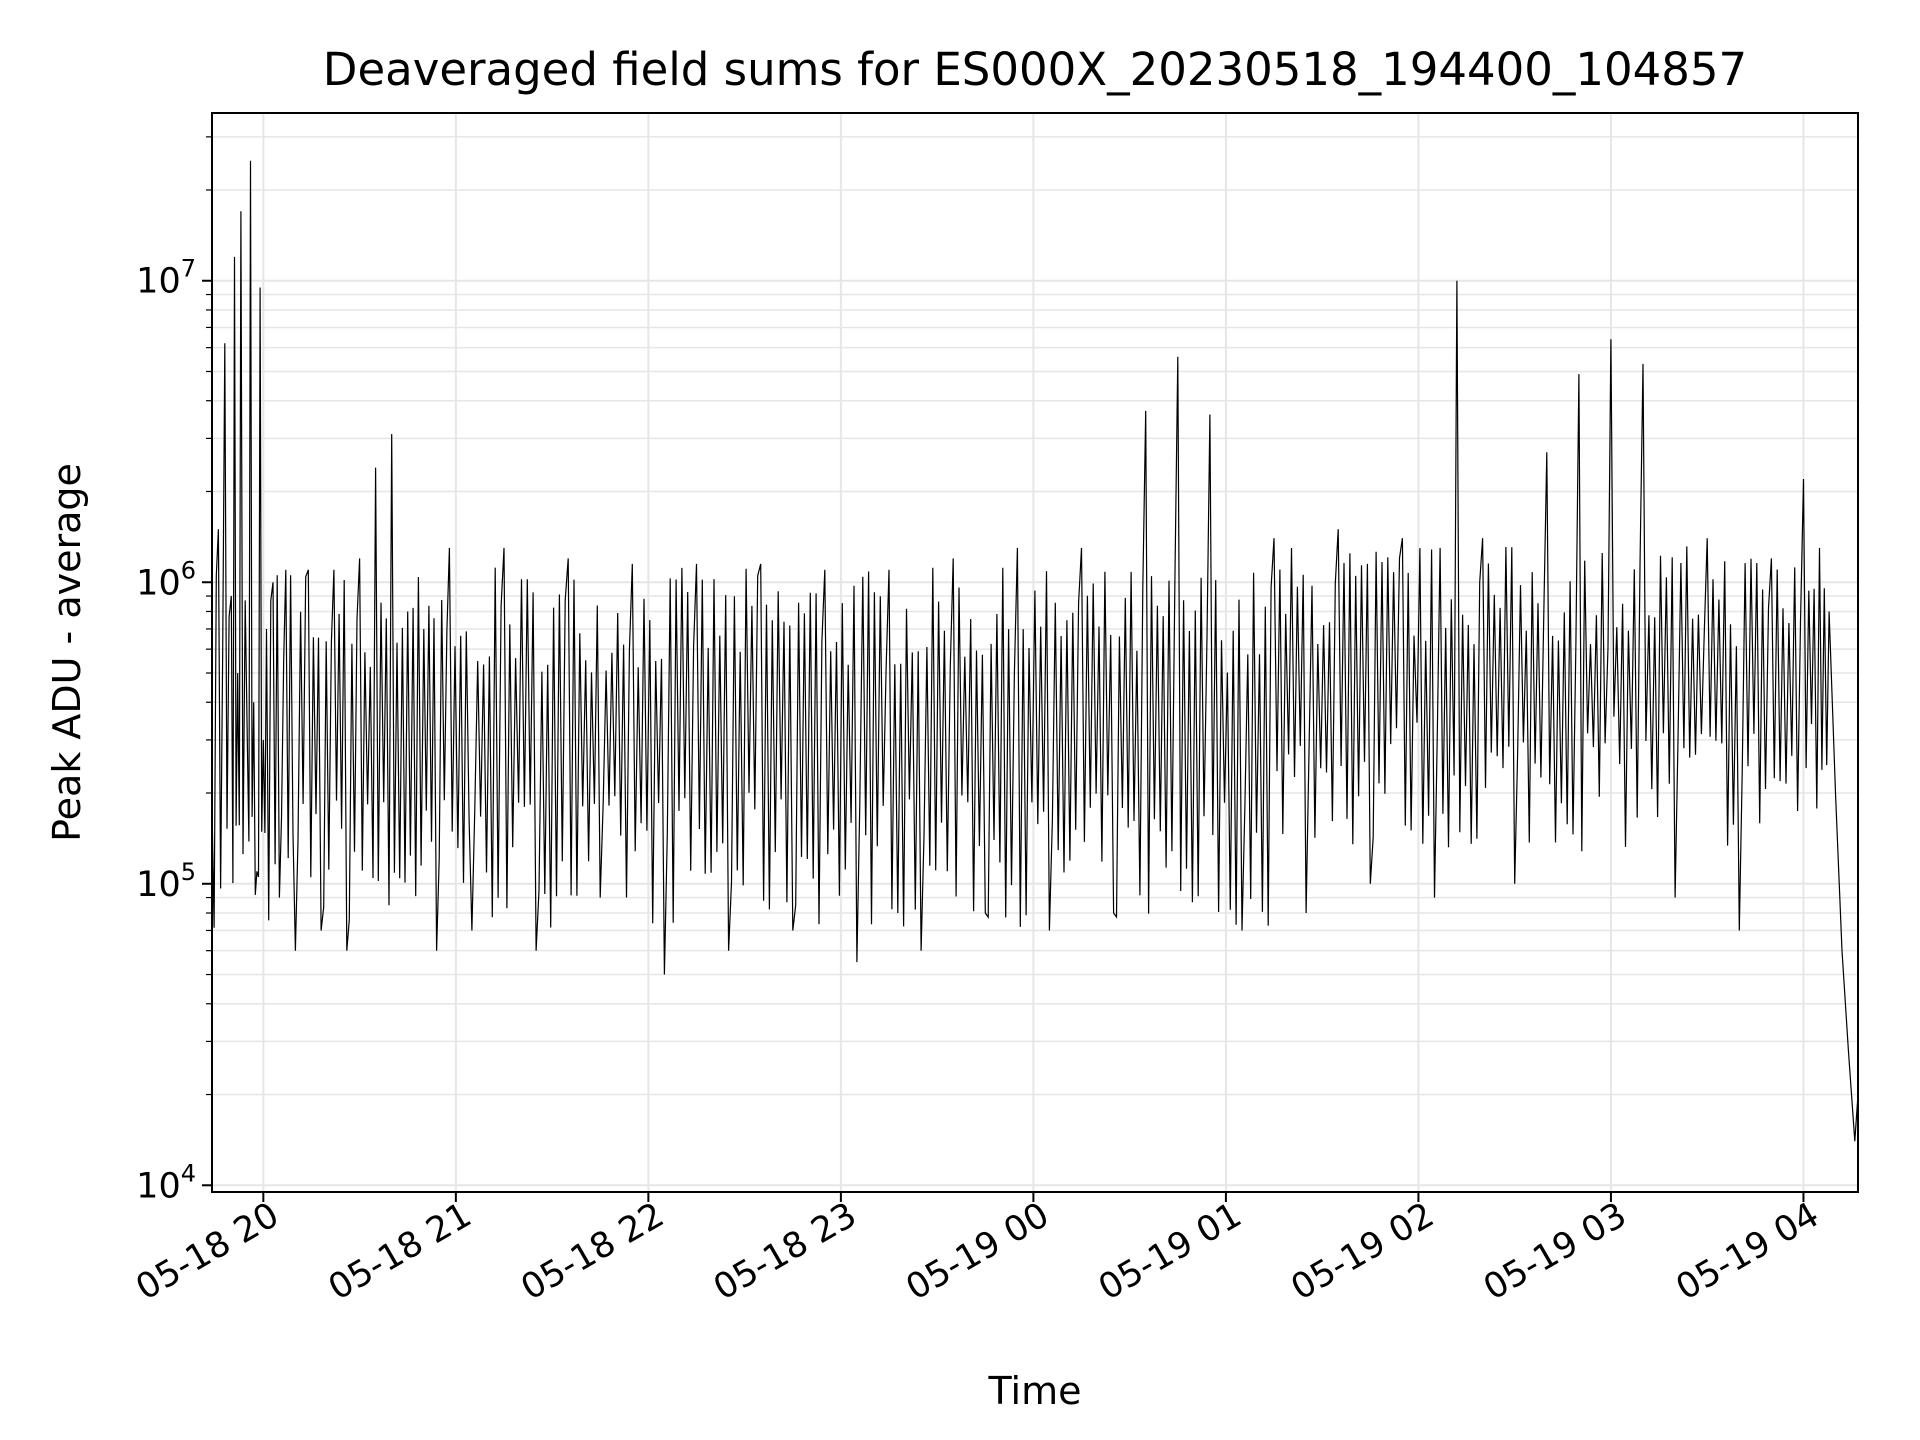  Describe the element at coordinates (1035, 1391) in the screenshot. I see `x-axis-label: Time` at that location.